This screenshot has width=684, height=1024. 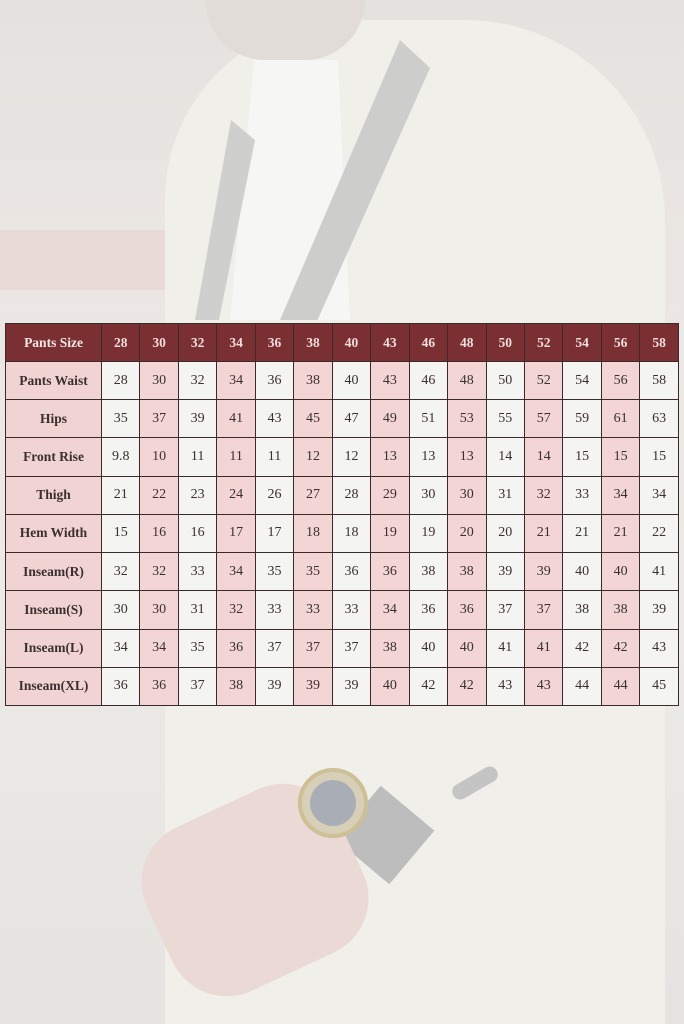 I want to click on table-cell: 59, so click(x=582, y=419).